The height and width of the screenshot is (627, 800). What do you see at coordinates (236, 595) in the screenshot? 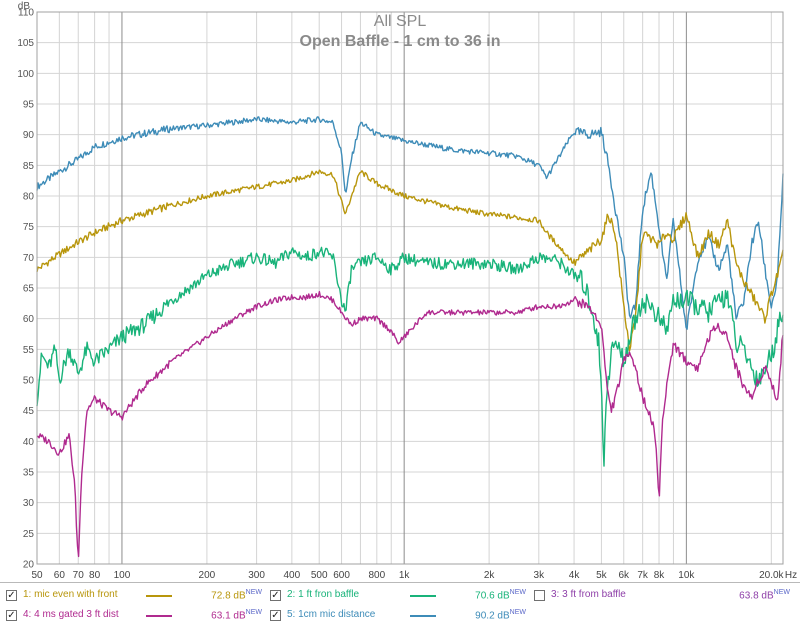
I see `legend-value-1: 72.8 dBNEW` at bounding box center [236, 595].